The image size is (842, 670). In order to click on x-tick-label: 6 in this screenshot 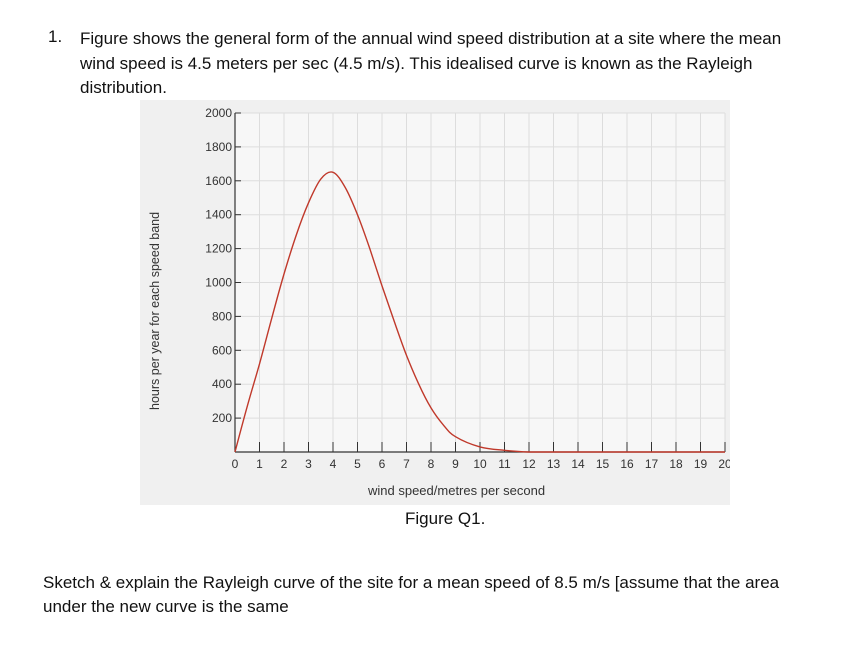, I will do `click(382, 464)`.